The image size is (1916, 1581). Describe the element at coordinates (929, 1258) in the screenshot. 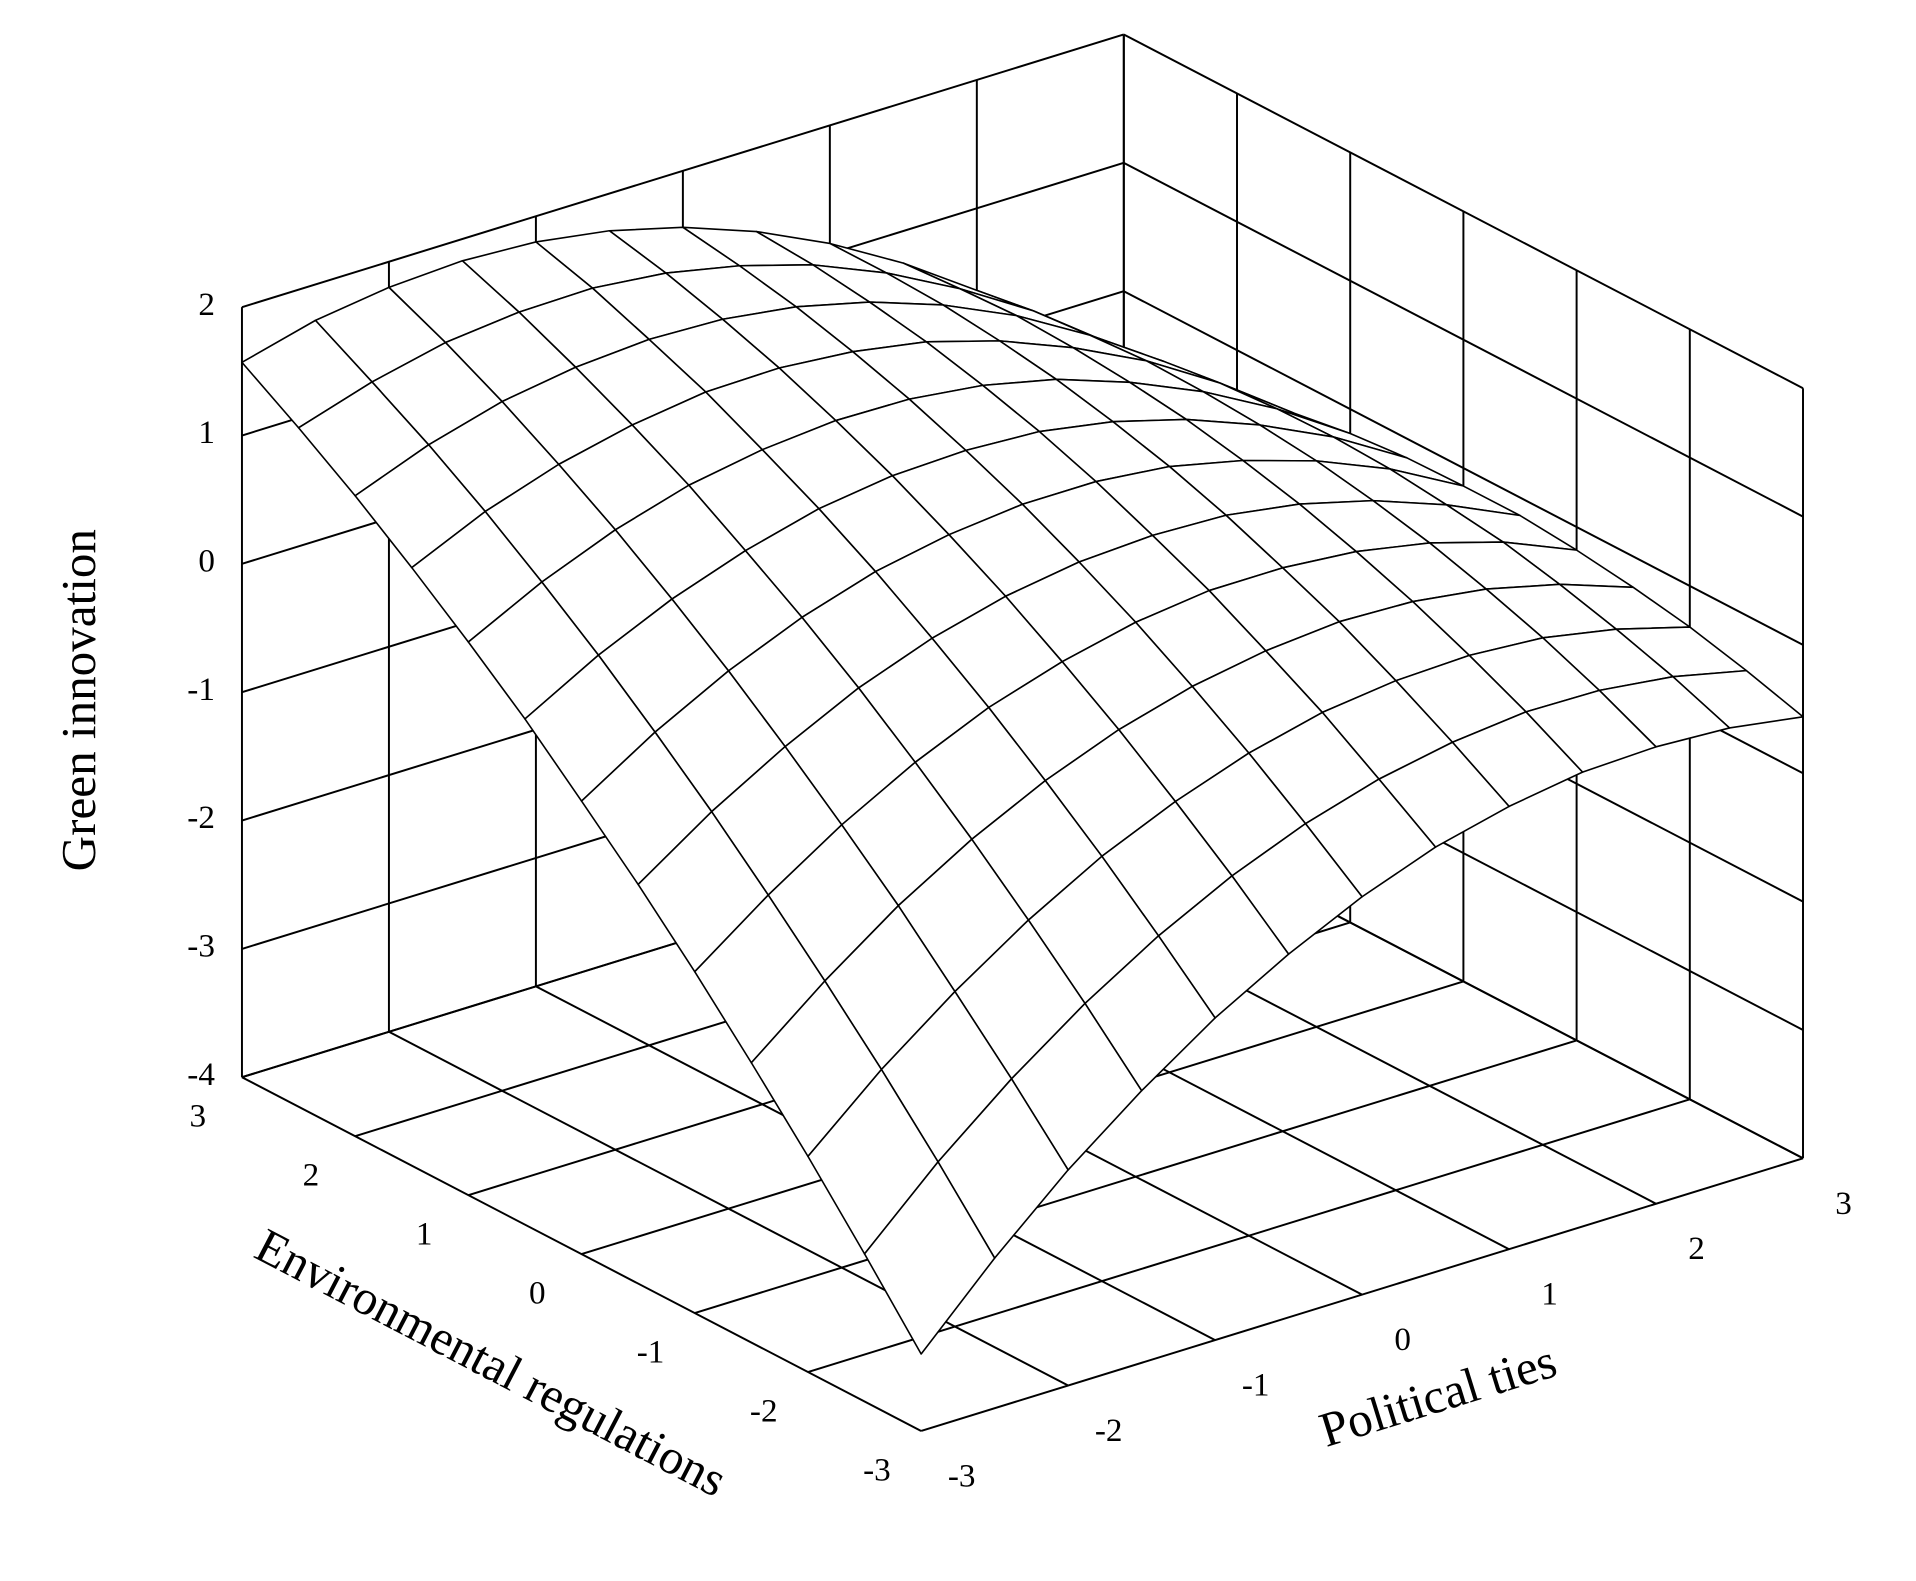

I see `surface-cell` at that location.